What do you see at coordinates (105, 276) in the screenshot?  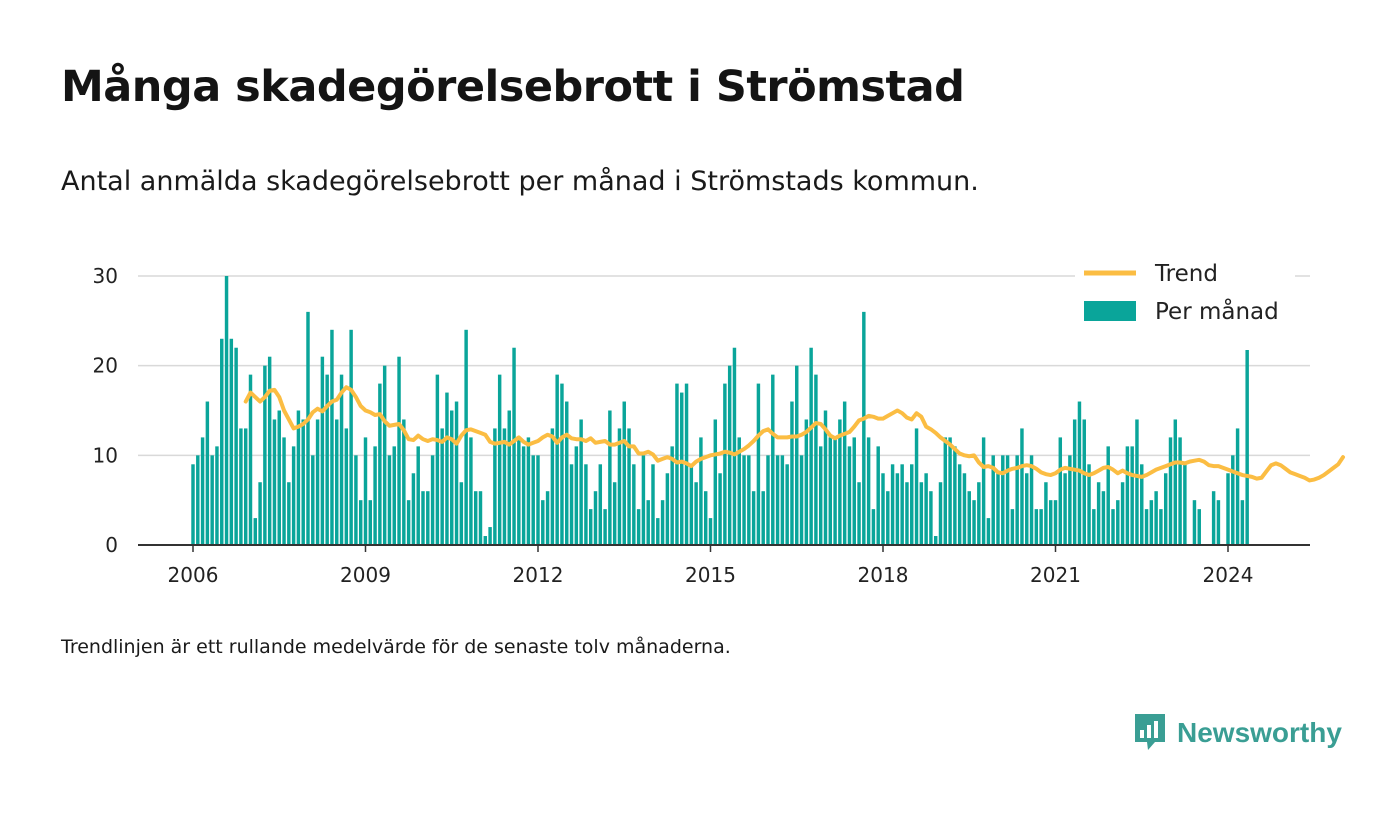 I see `y-tick-label: 30` at bounding box center [105, 276].